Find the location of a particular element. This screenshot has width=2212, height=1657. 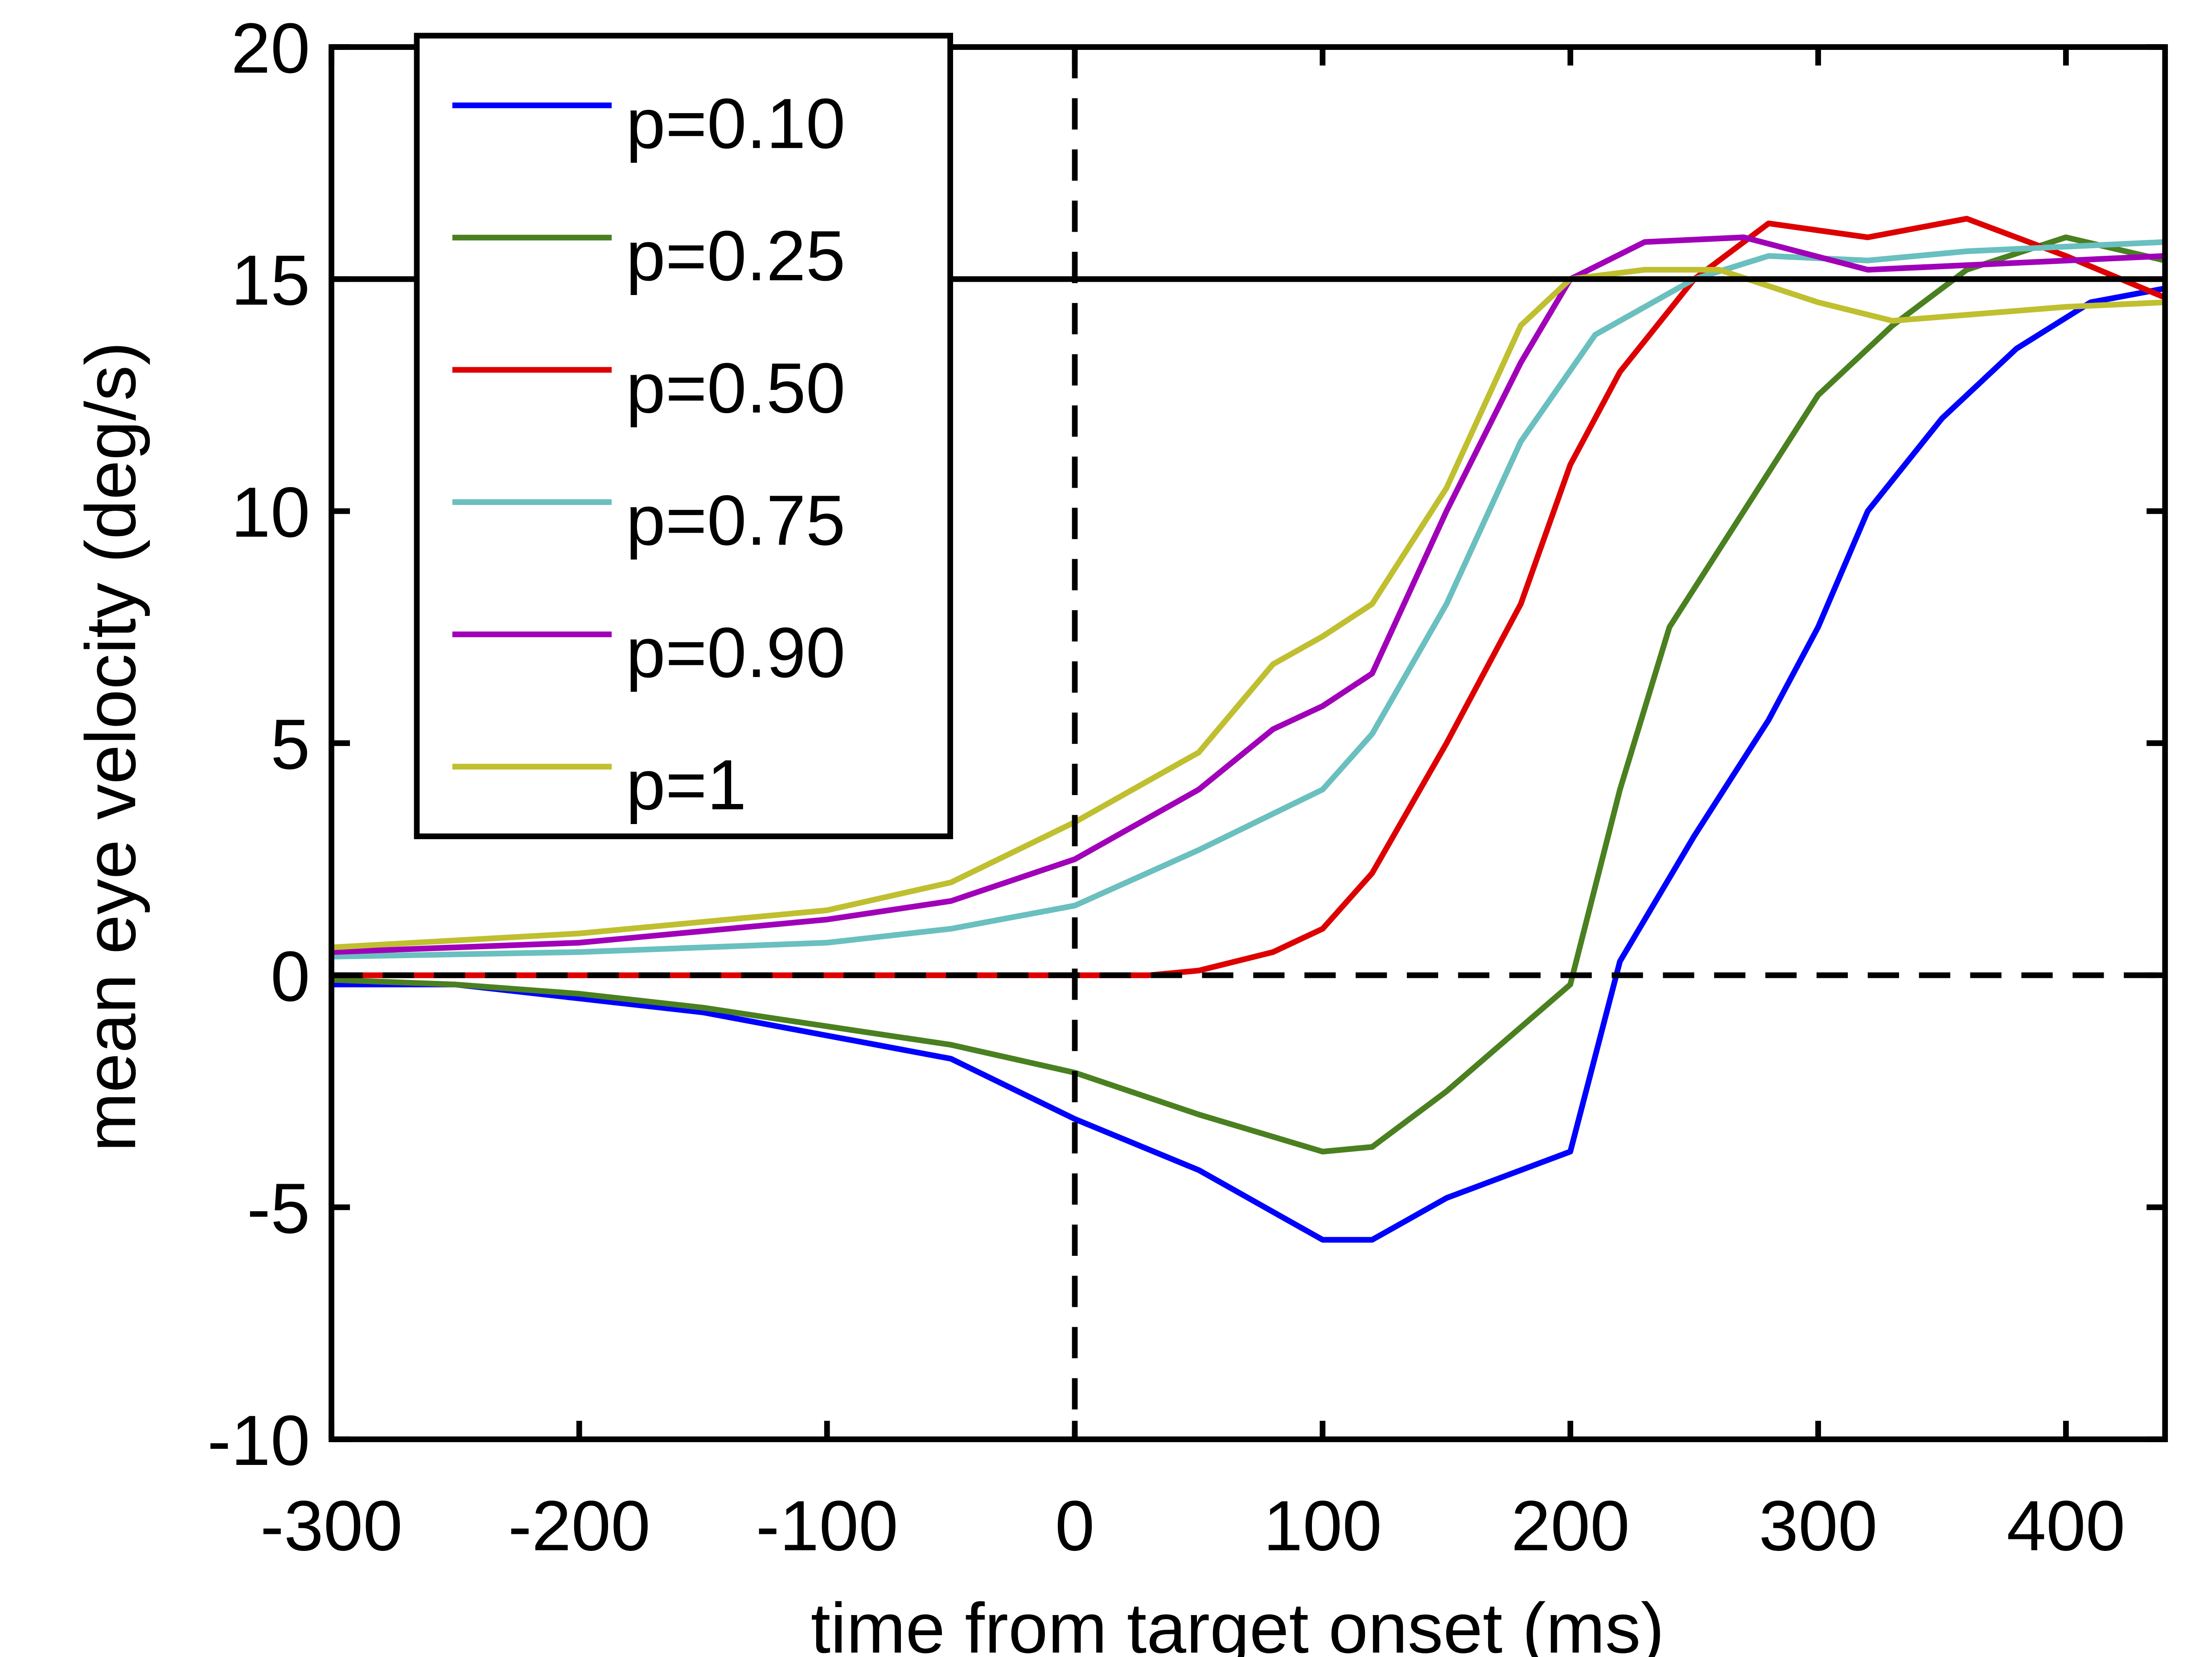

y-tick-label: 10 is located at coordinates (270, 512).